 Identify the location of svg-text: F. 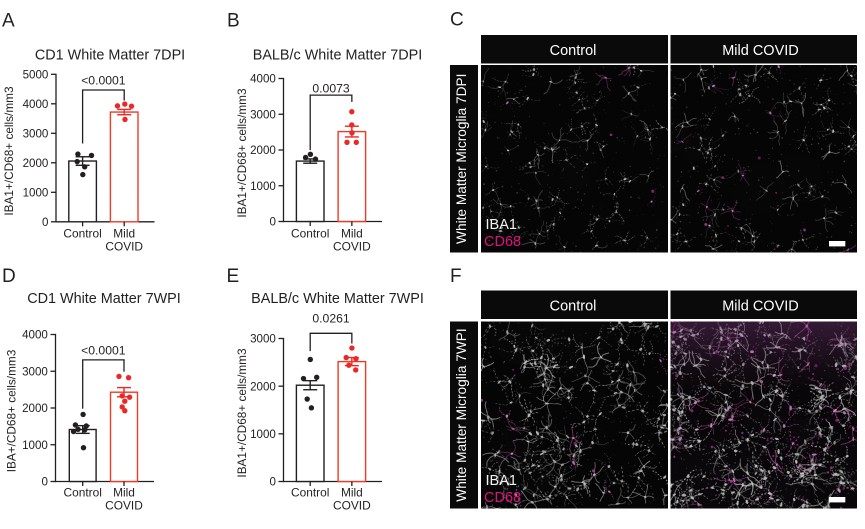
(456, 276).